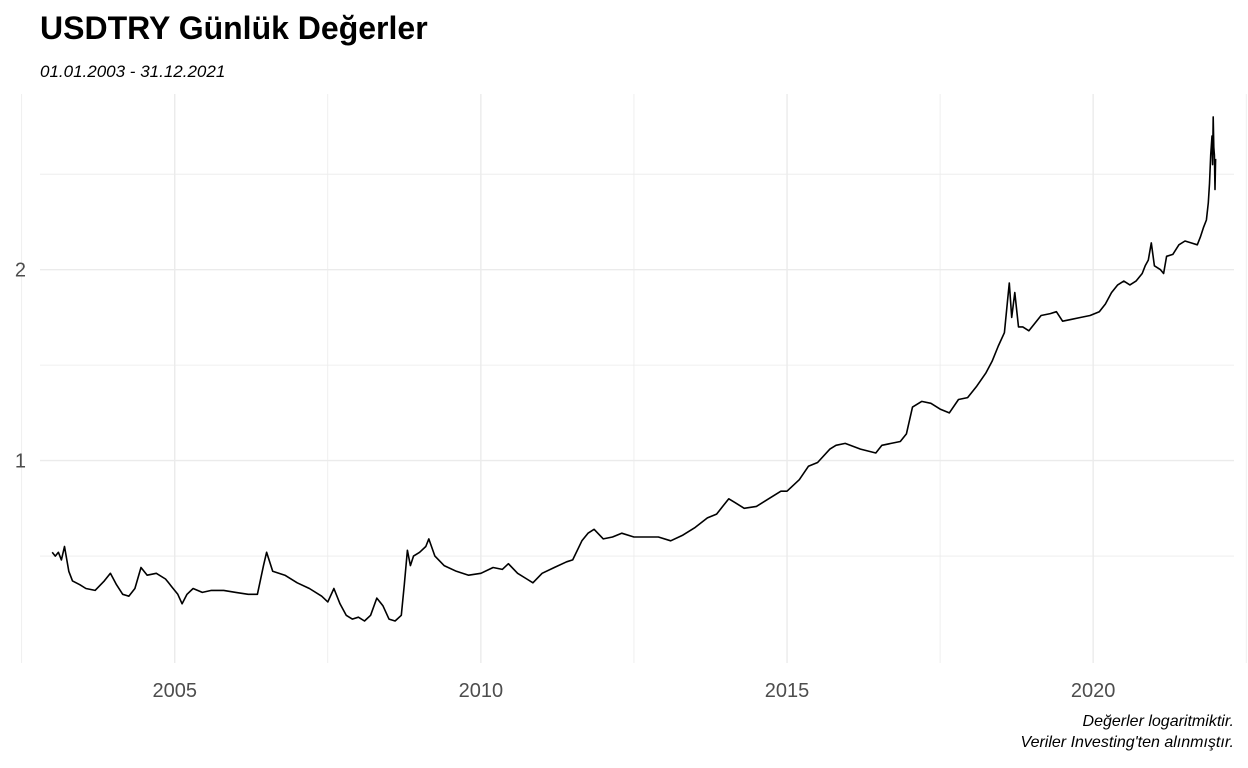 The image size is (1248, 768). What do you see at coordinates (1093, 691) in the screenshot?
I see `x-tick-label: 2020` at bounding box center [1093, 691].